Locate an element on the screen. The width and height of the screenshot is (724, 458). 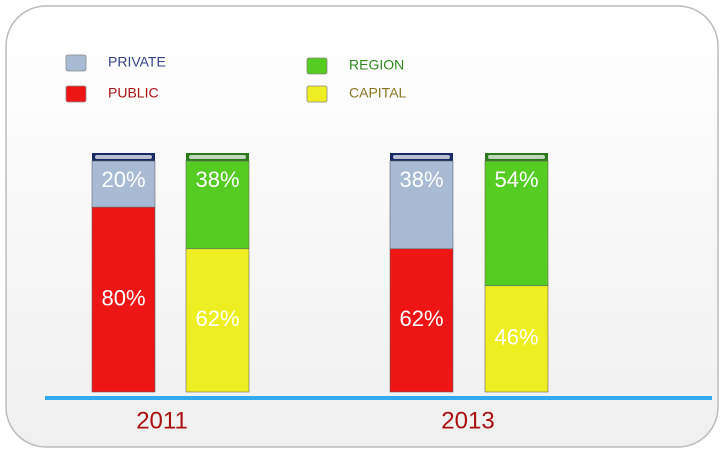
value-label: 46% is located at coordinates (516, 337).